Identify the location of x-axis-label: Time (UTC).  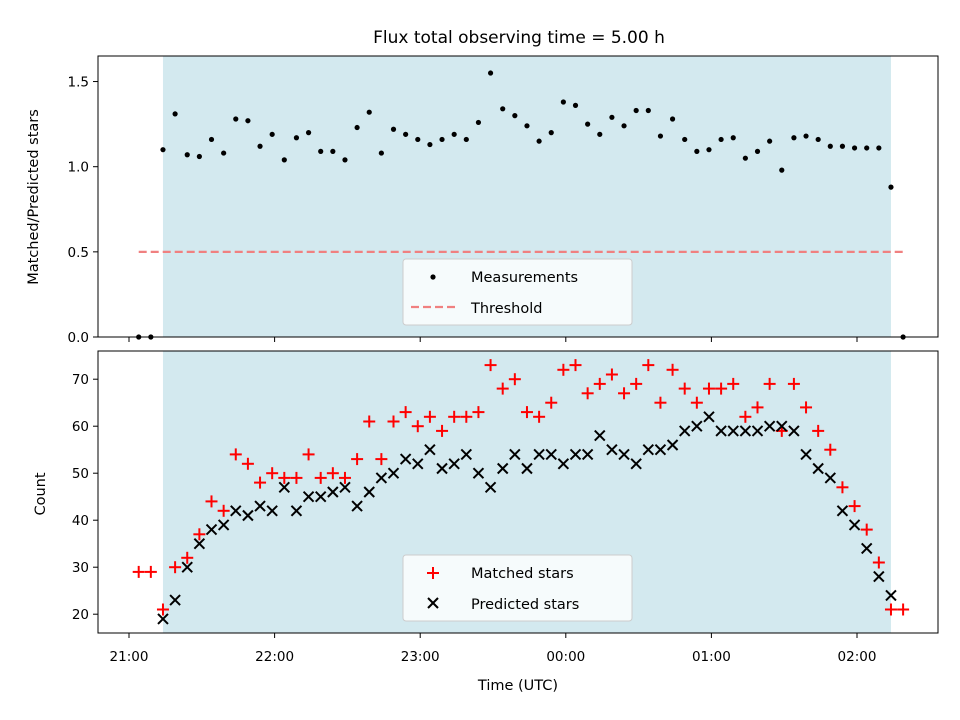
(517, 686).